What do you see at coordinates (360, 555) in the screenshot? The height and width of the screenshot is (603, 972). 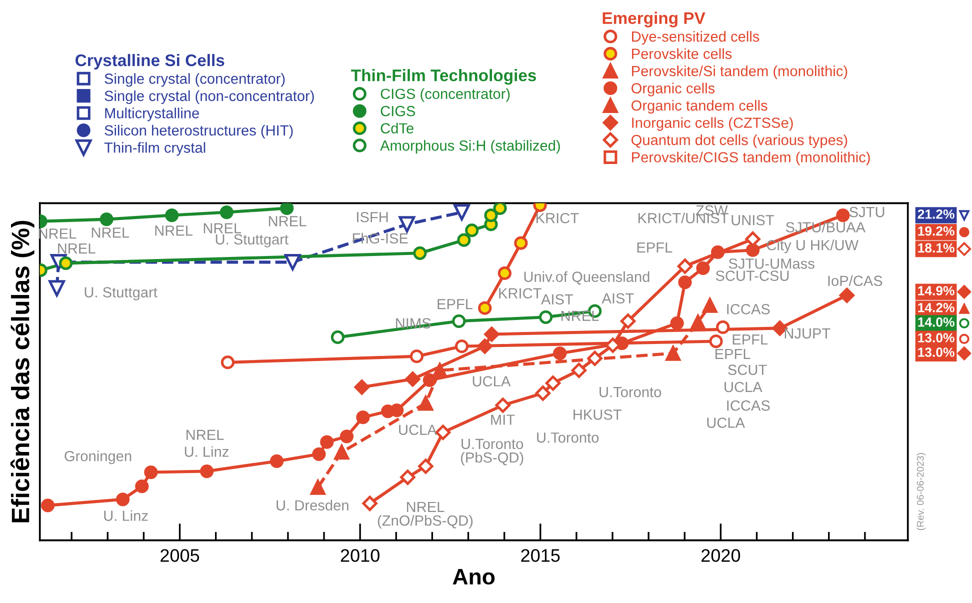 I see `x-tick-label: 2010` at bounding box center [360, 555].